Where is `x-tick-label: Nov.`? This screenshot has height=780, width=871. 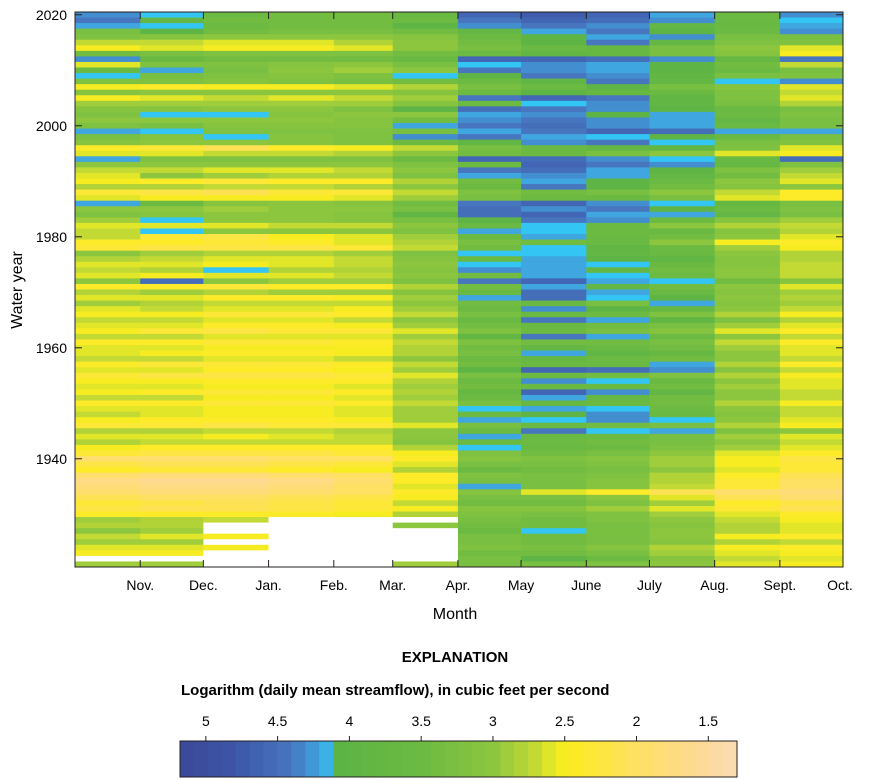 x-tick-label: Nov. is located at coordinates (140, 585).